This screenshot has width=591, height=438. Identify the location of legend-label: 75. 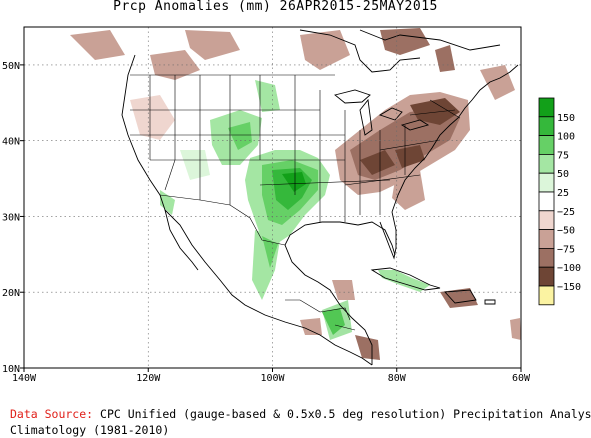
(563, 155).